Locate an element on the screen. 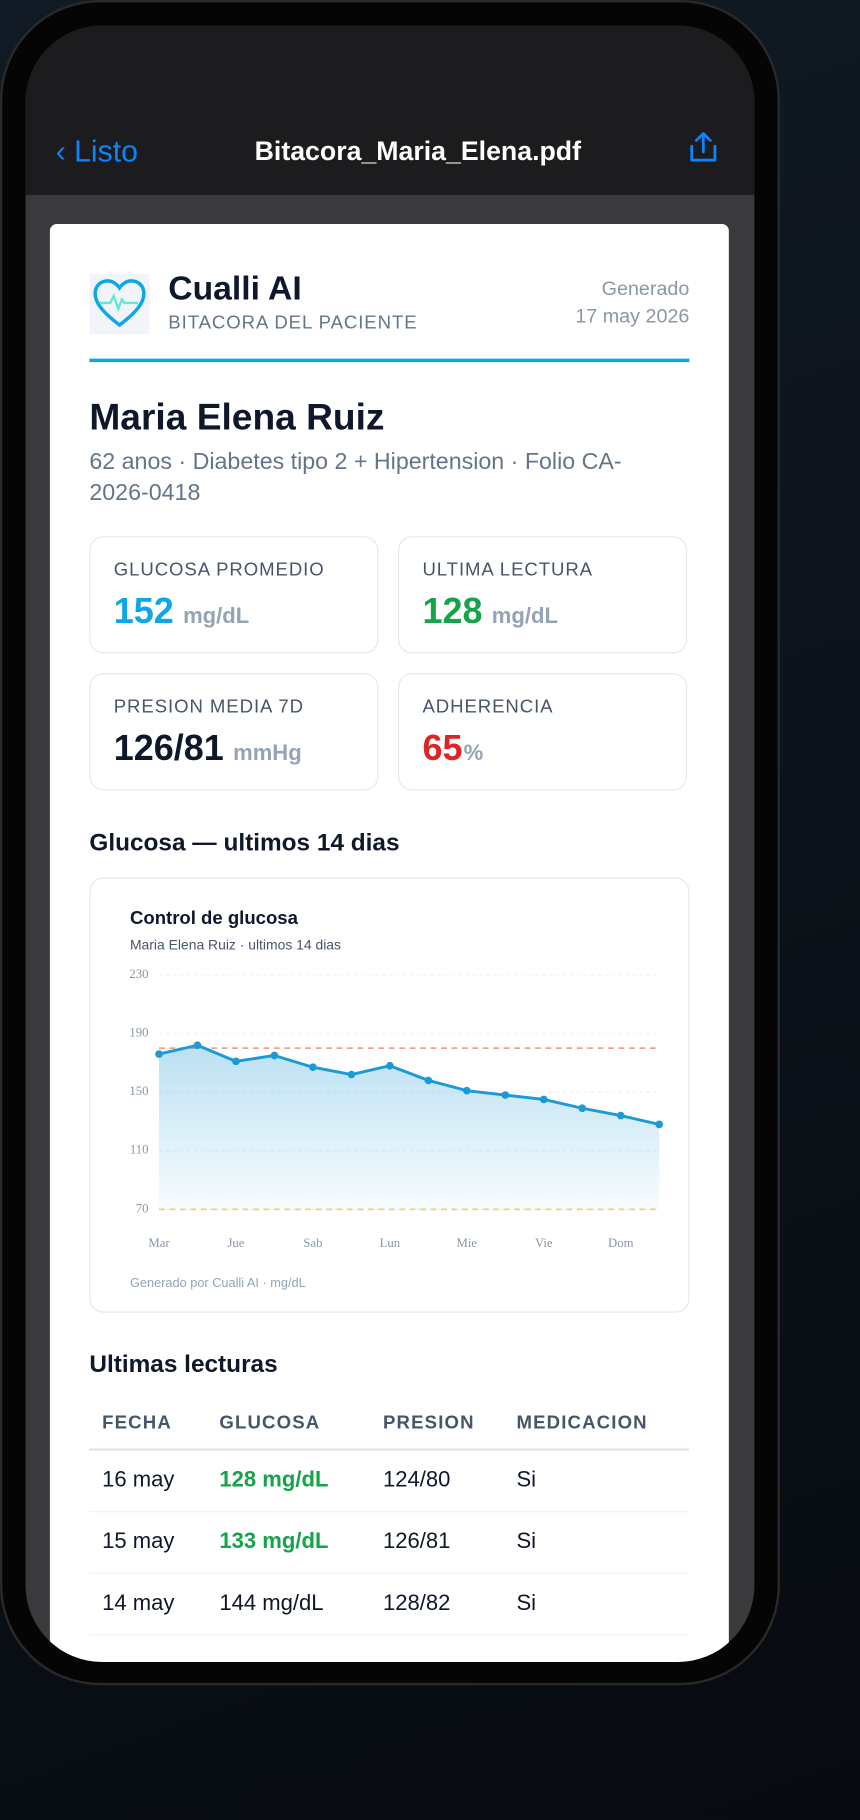 This screenshot has height=1820, width=860. unit: mmHg is located at coordinates (267, 753).